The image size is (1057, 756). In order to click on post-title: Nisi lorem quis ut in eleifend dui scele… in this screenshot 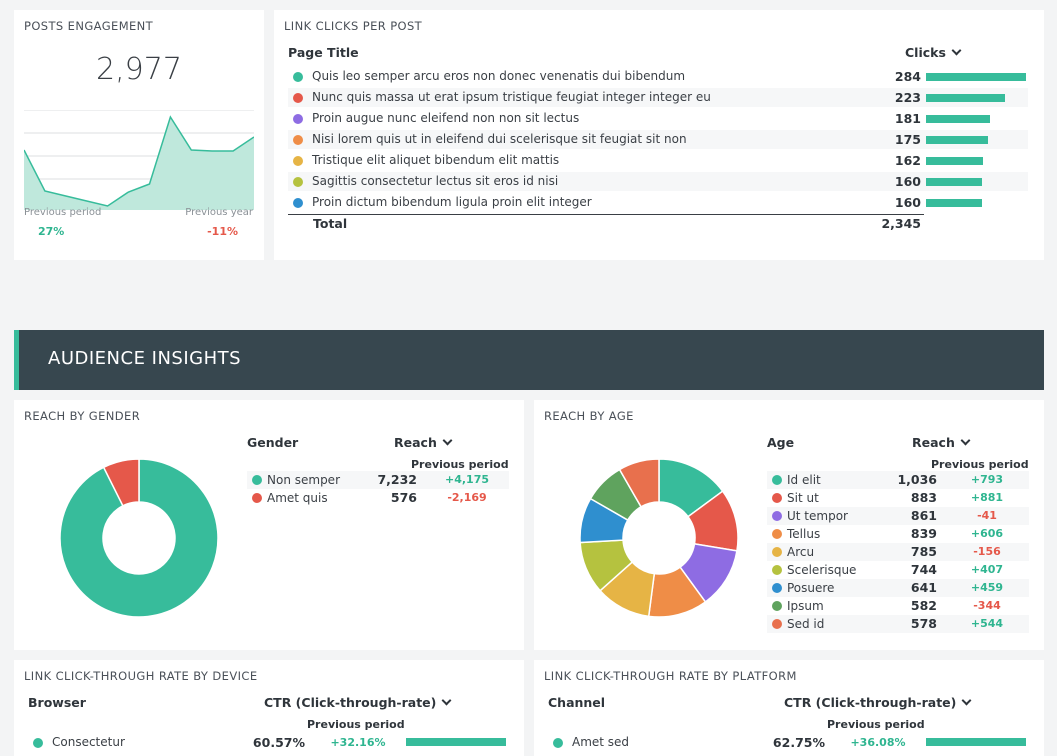, I will do `click(499, 139)`.